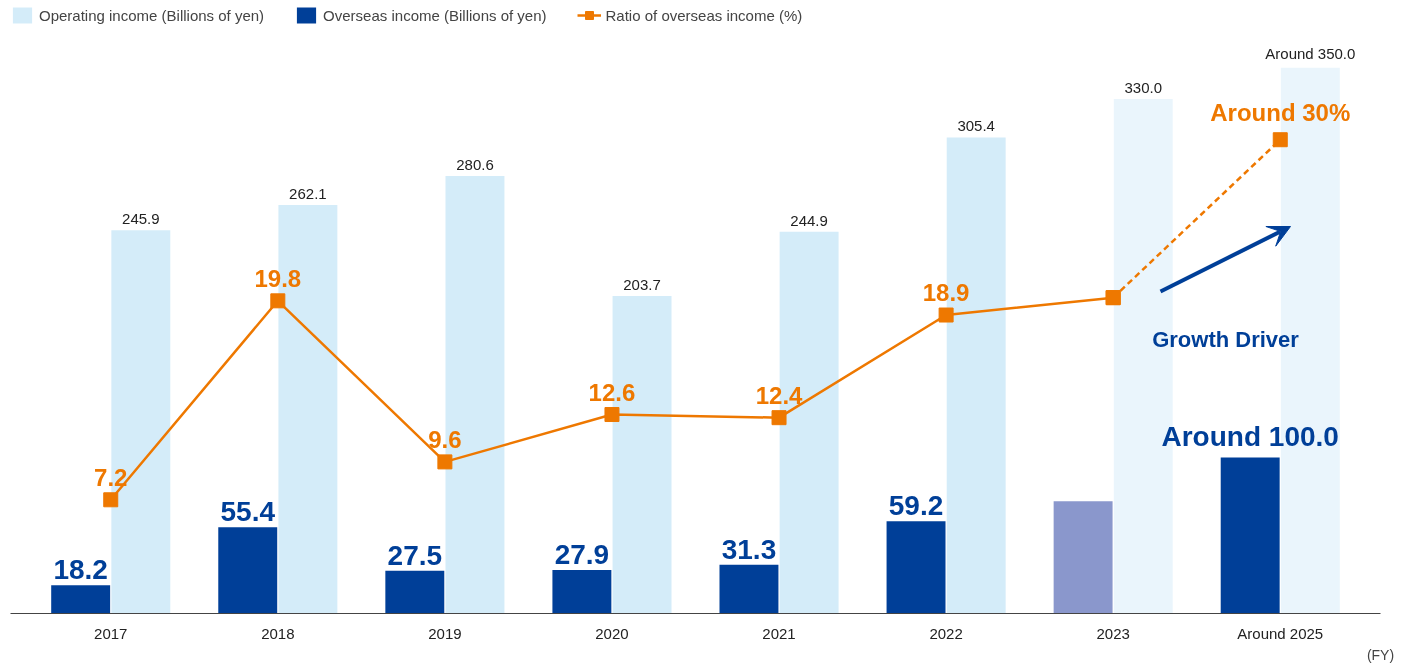  I want to click on data-label: 7.2, so click(111, 477).